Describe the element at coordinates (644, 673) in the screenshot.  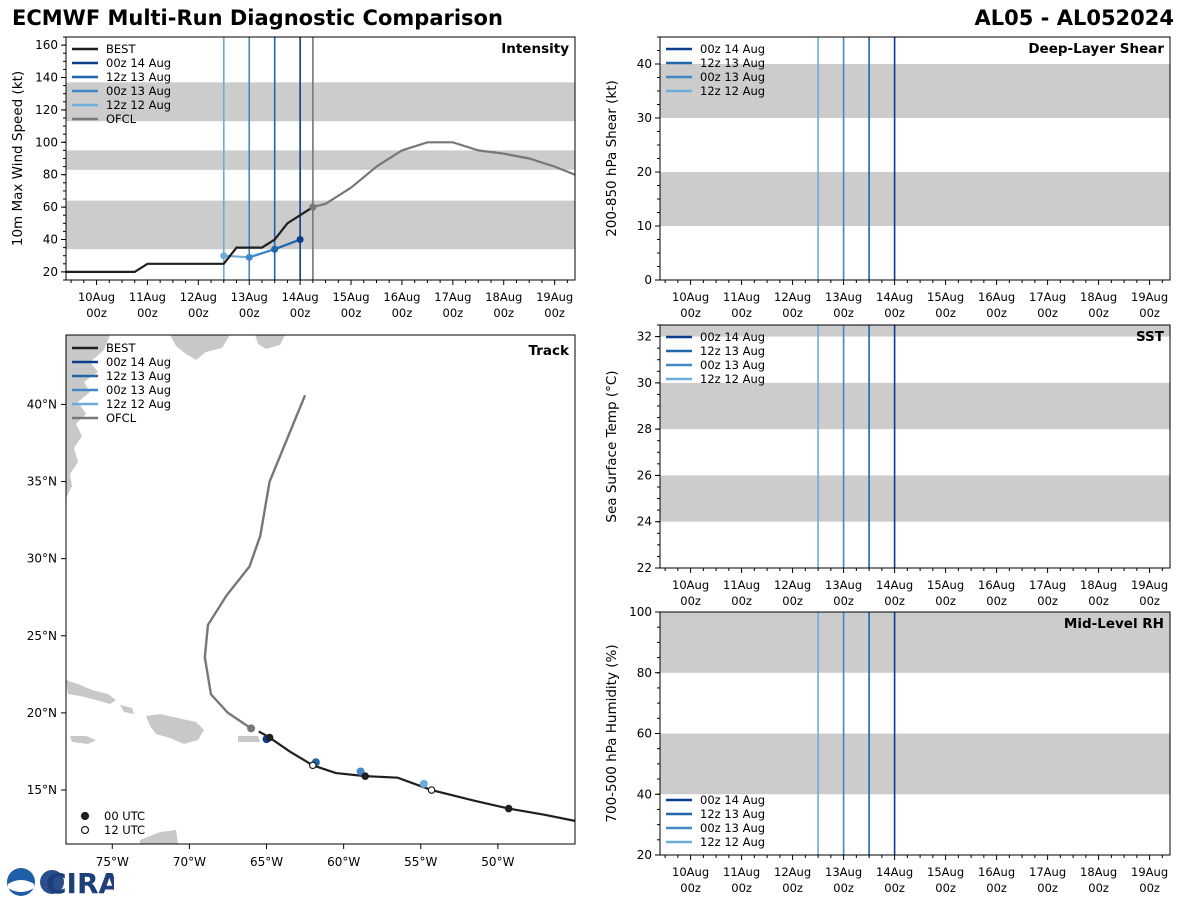
I see `y-tick-label: 80` at that location.